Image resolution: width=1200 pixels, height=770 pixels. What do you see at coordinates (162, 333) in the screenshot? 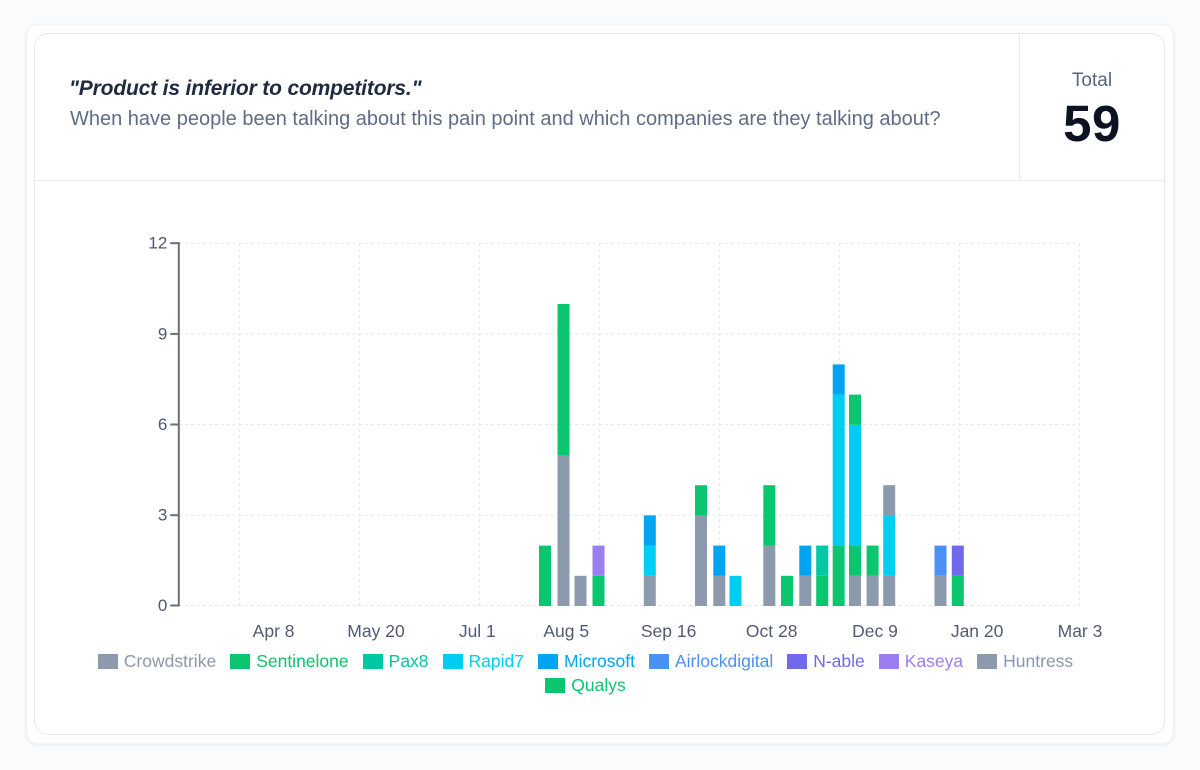
I see `svg-text: 9` at bounding box center [162, 333].